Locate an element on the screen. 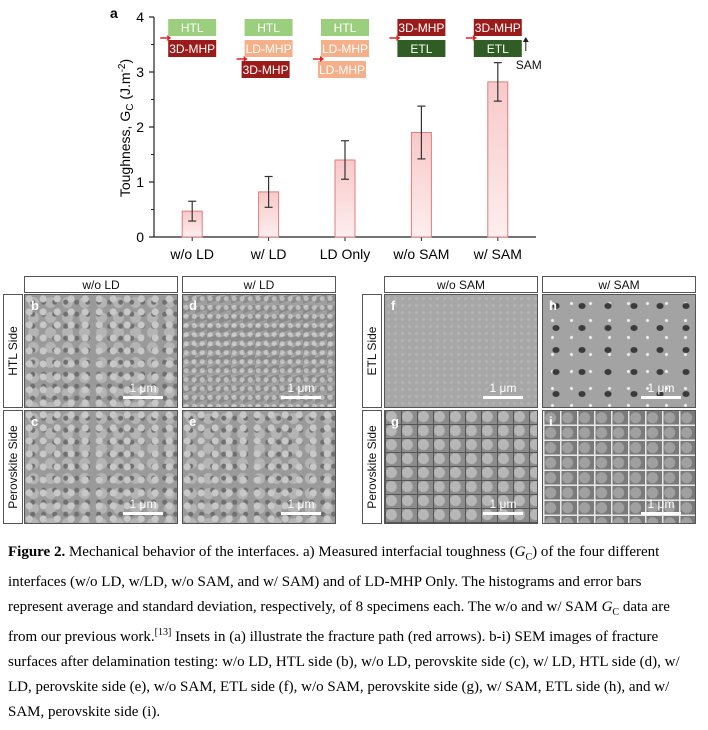 The width and height of the screenshot is (708, 730). sem-panel-h: h 1 μm is located at coordinates (619, 351).